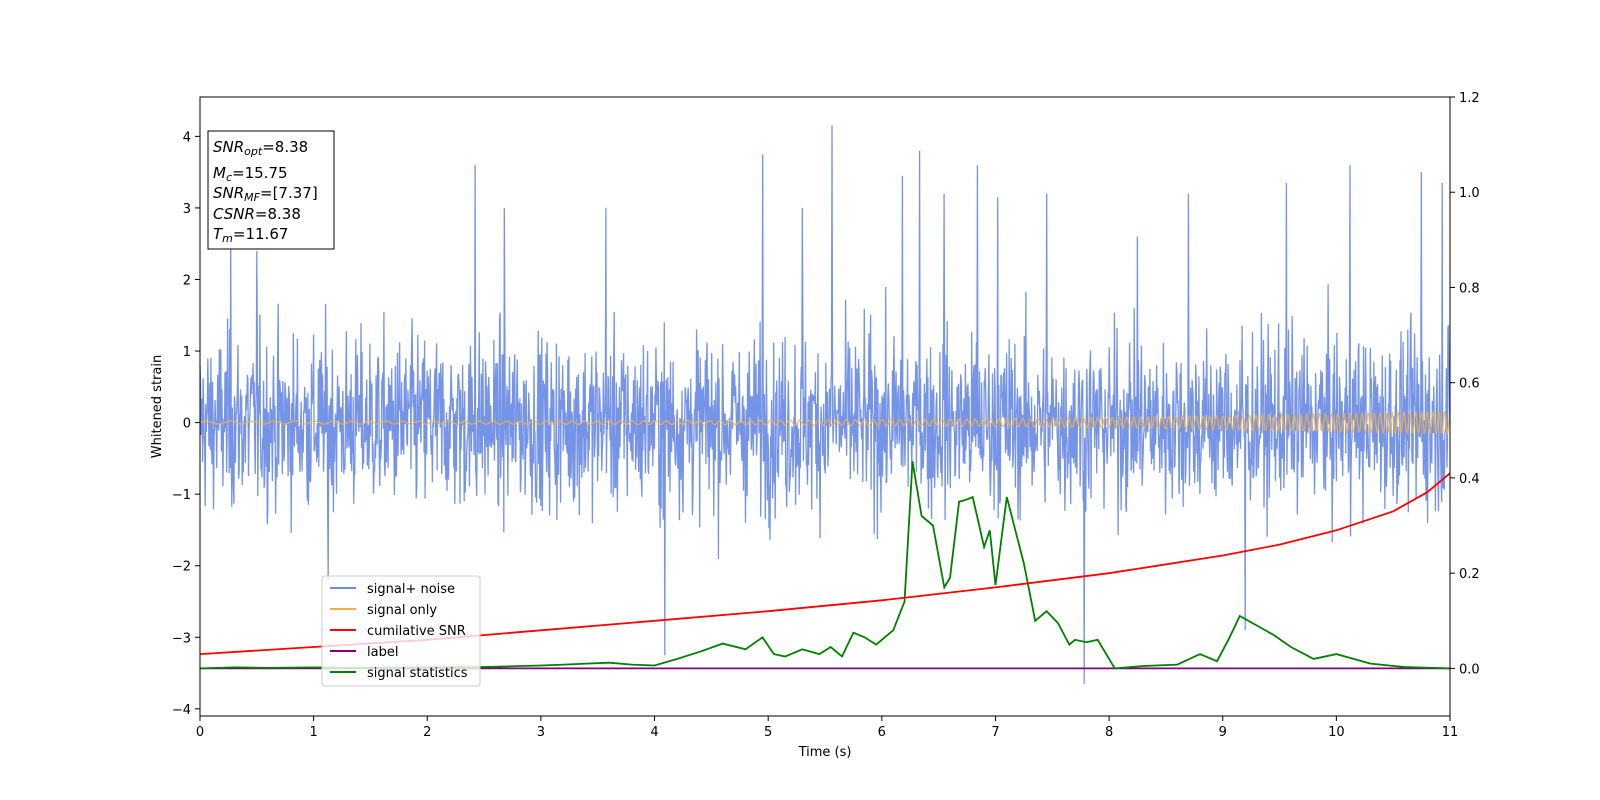  I want to click on y2-tick-label: 0.4, so click(1469, 479).